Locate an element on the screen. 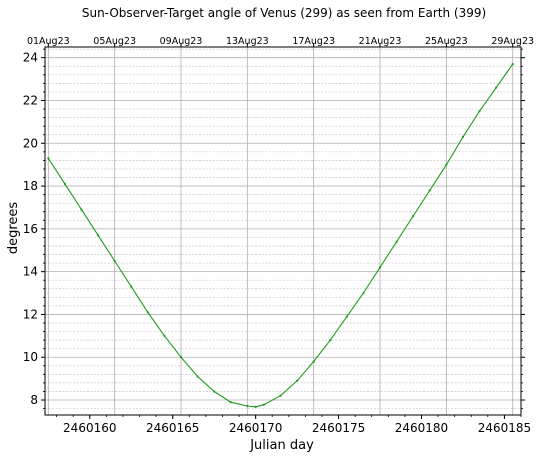 The image size is (540, 458). date-tick-label: 05Aug23 is located at coordinates (114, 41).